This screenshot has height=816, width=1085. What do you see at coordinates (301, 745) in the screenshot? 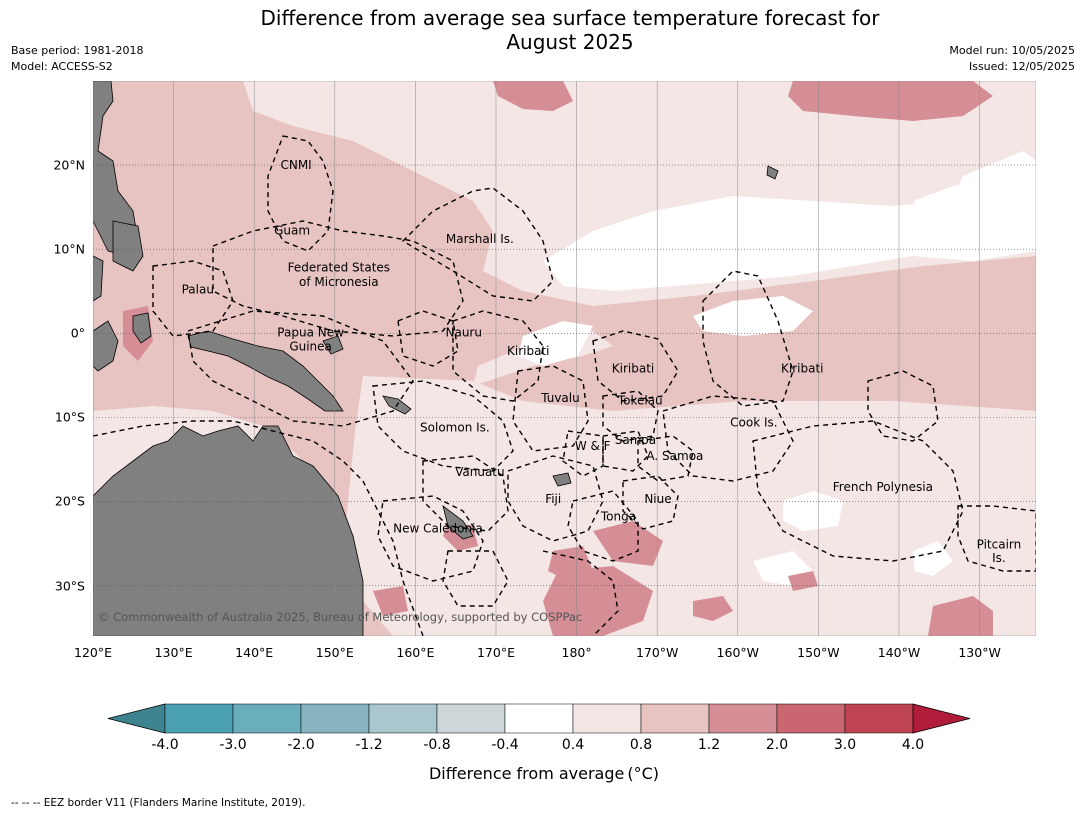
I see `colorbar-tick-label: -2.0` at bounding box center [301, 745].